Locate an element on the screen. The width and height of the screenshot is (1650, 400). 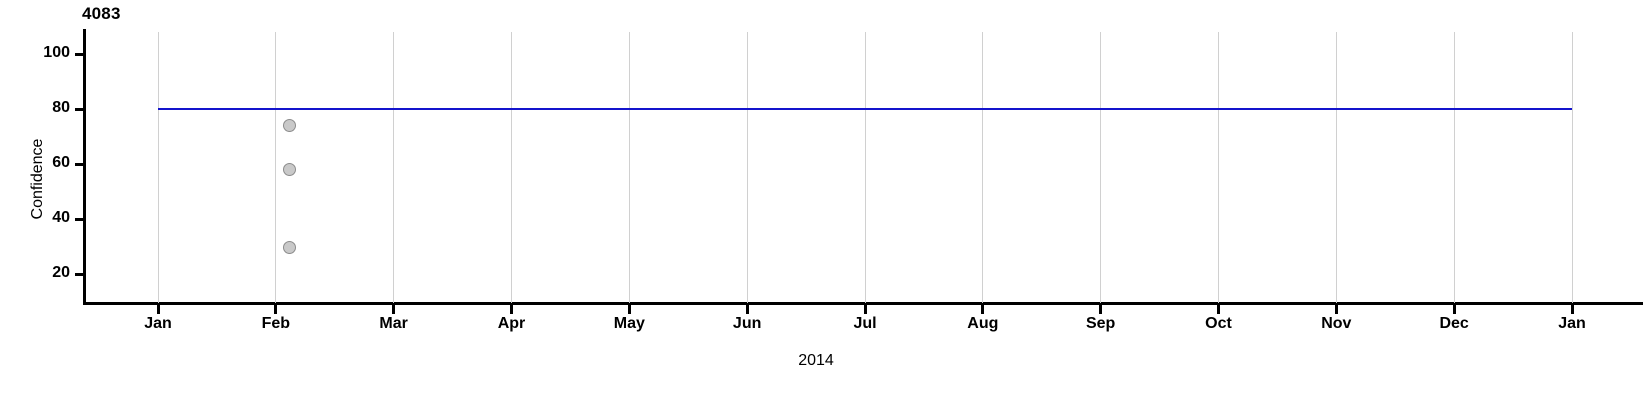
x-tick-label: Jul is located at coordinates (865, 323).